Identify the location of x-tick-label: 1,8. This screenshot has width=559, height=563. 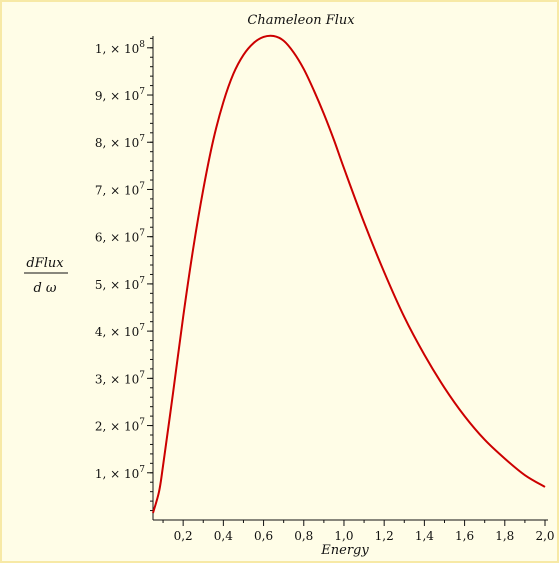
(504, 536).